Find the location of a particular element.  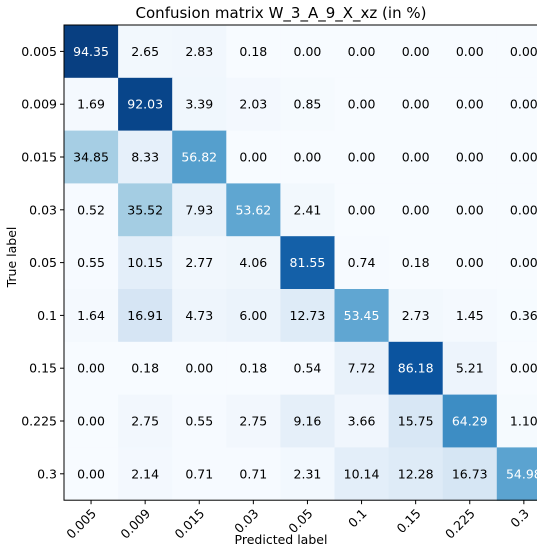

cell-value-label: 1.45 is located at coordinates (470, 315).